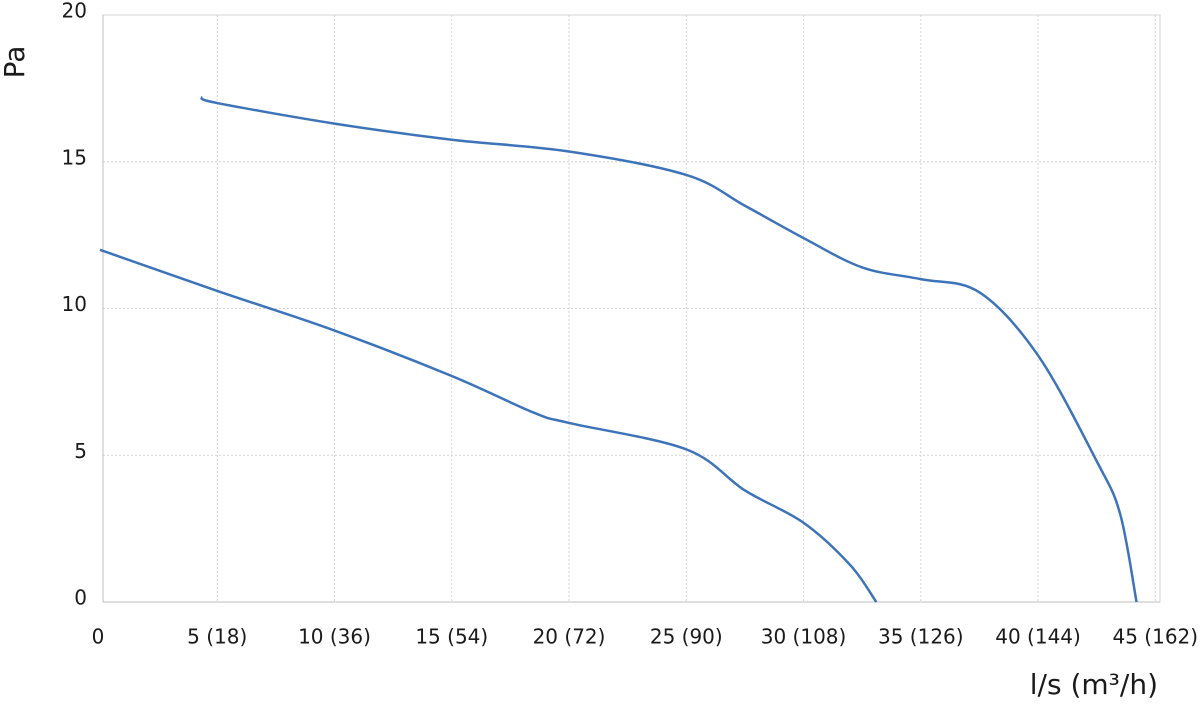 This screenshot has width=1200, height=705. I want to click on x-tick-label: 10 (36), so click(334, 637).